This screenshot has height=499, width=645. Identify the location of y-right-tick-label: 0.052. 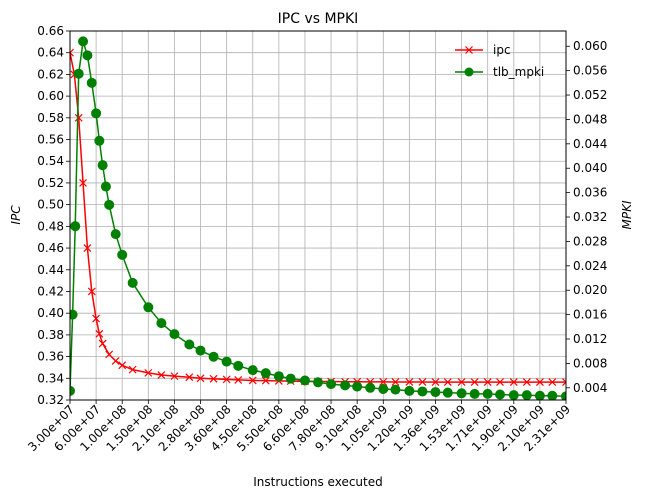
(590, 95).